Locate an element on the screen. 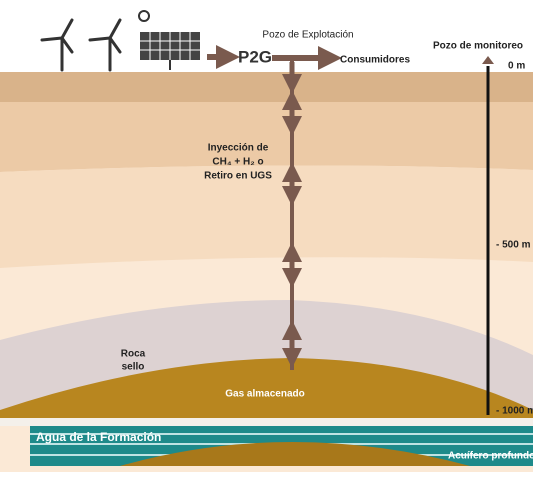  layer-top is located at coordinates (266, 87).